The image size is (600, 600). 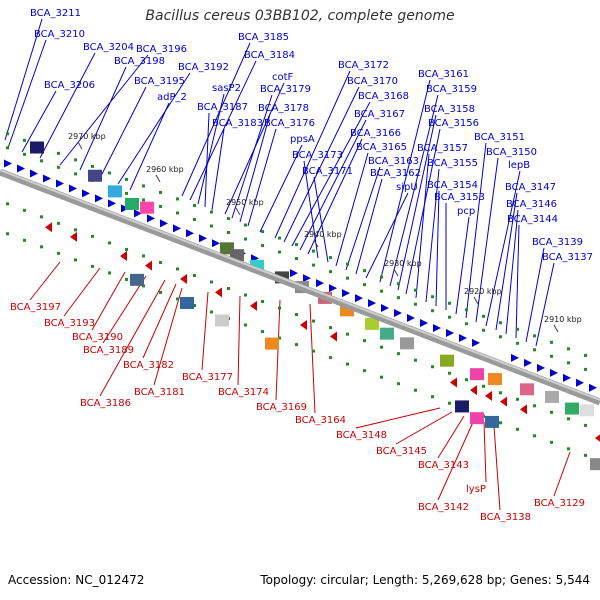 What do you see at coordinates (159, 392) in the screenshot?
I see `gene-label-reverse: BCA_3181` at bounding box center [159, 392].